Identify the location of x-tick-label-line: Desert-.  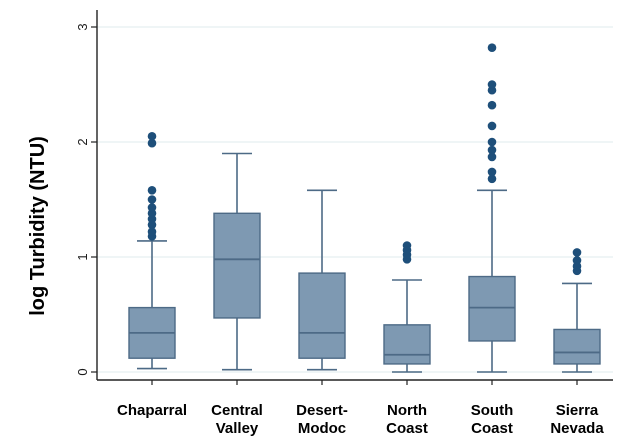
(322, 410).